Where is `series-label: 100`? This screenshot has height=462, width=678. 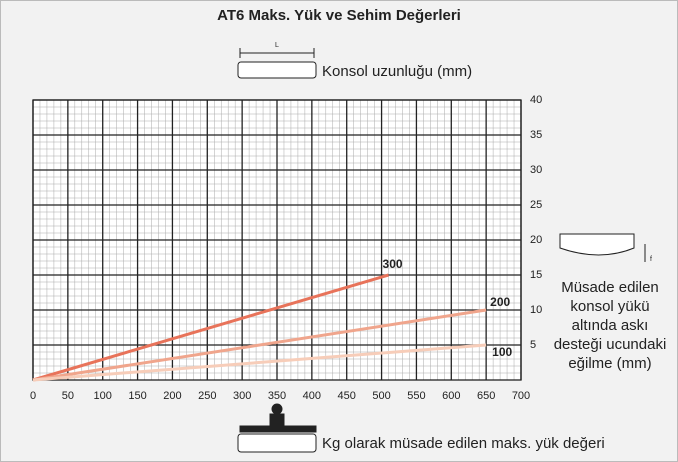 series-label: 100 is located at coordinates (502, 352).